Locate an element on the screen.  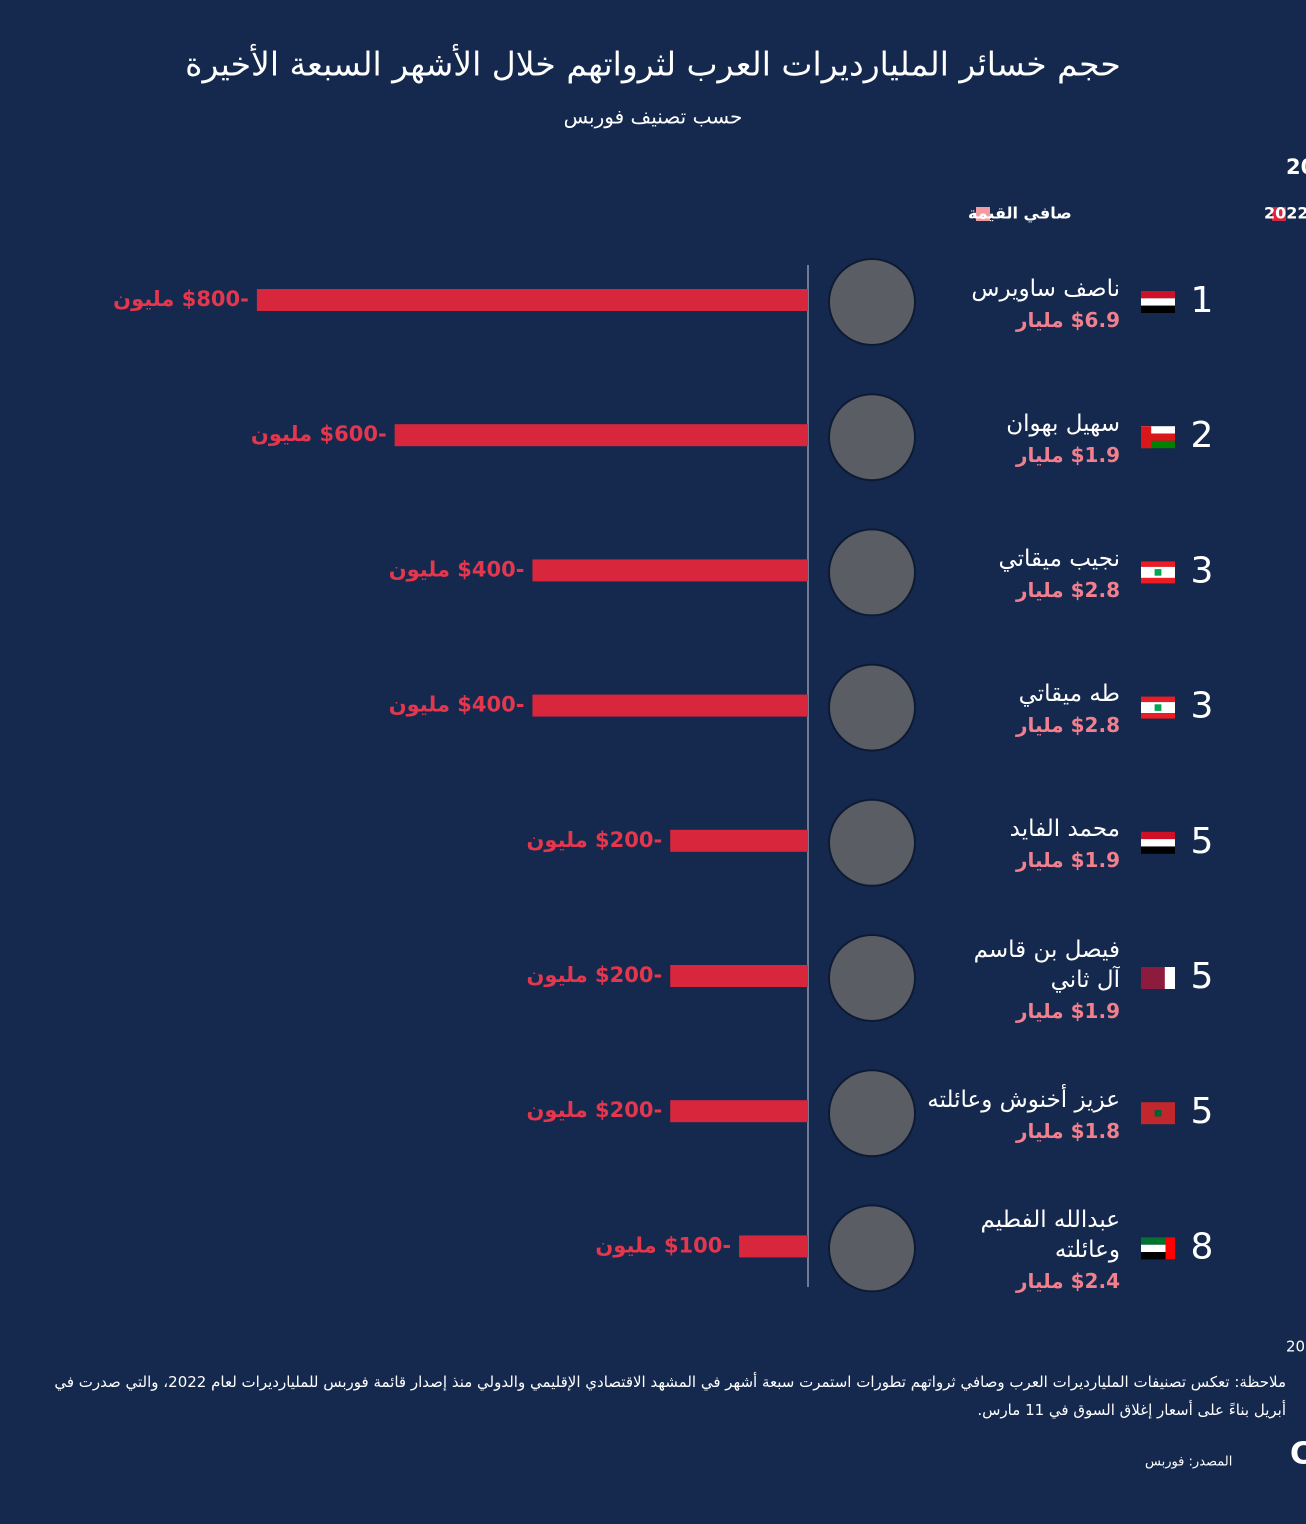
bar-label: -$100 مليون is located at coordinates (663, 1245).